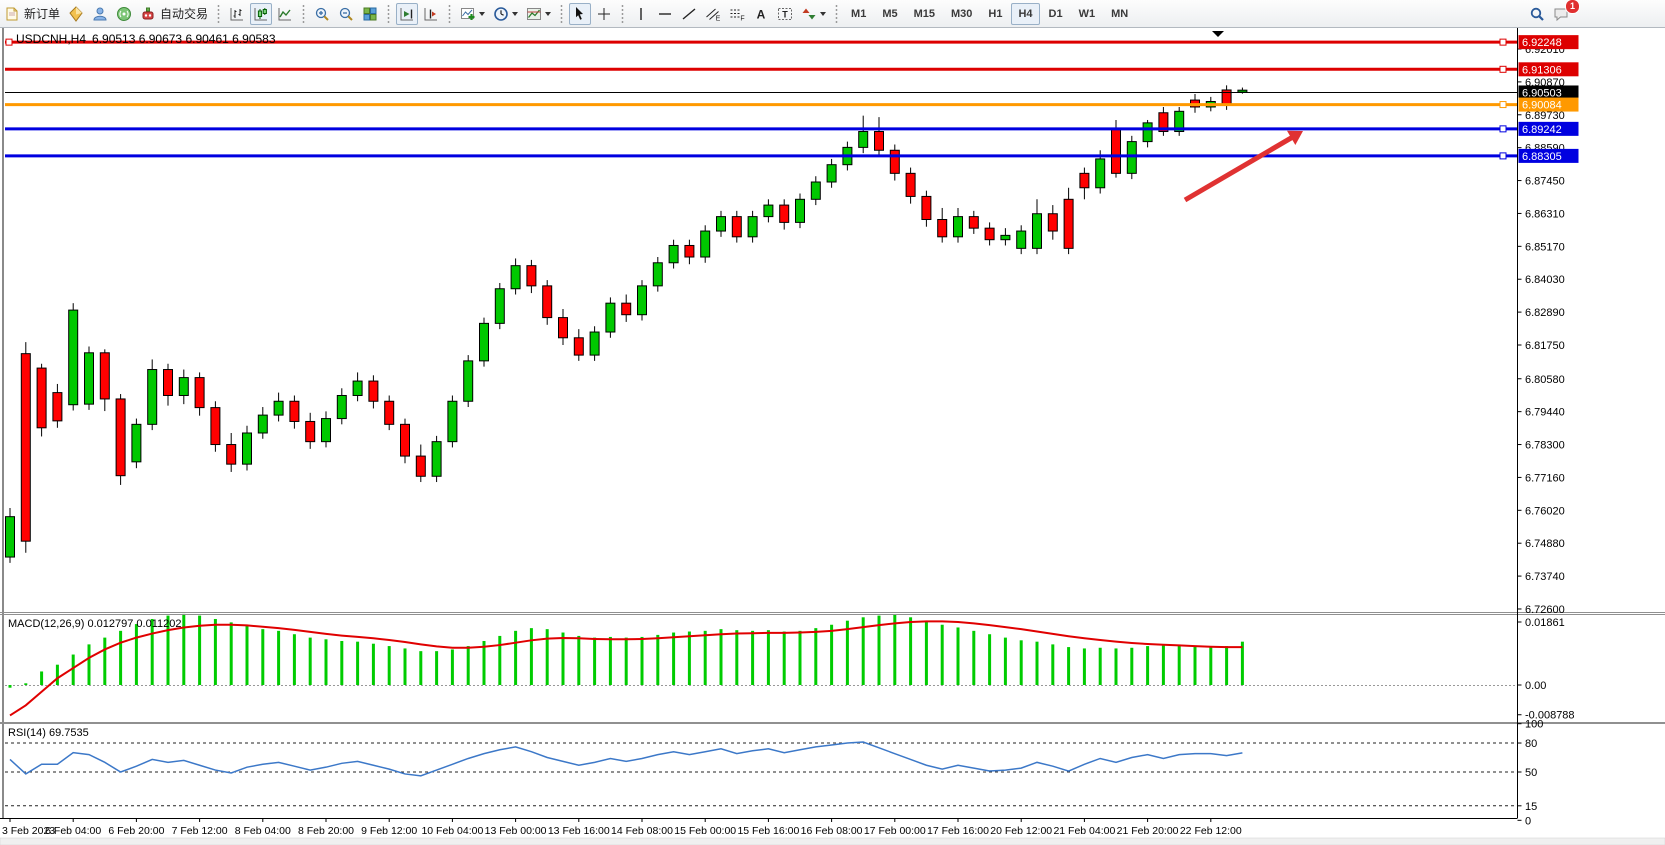  I want to click on horizontal-line-tool-button, so click(665, 14).